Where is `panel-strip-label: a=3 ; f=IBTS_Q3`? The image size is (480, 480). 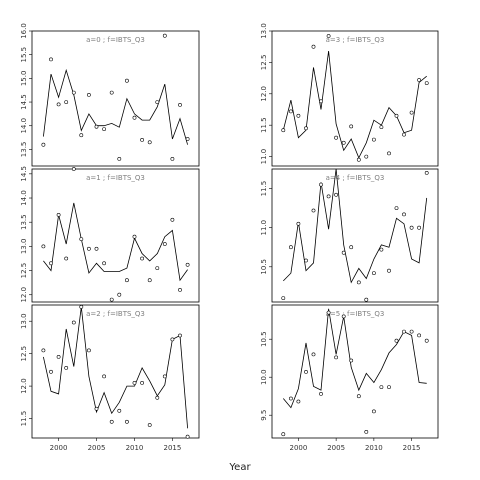
panel-strip-label: a=3 ; f=IBTS_Q3 is located at coordinates (355, 40).